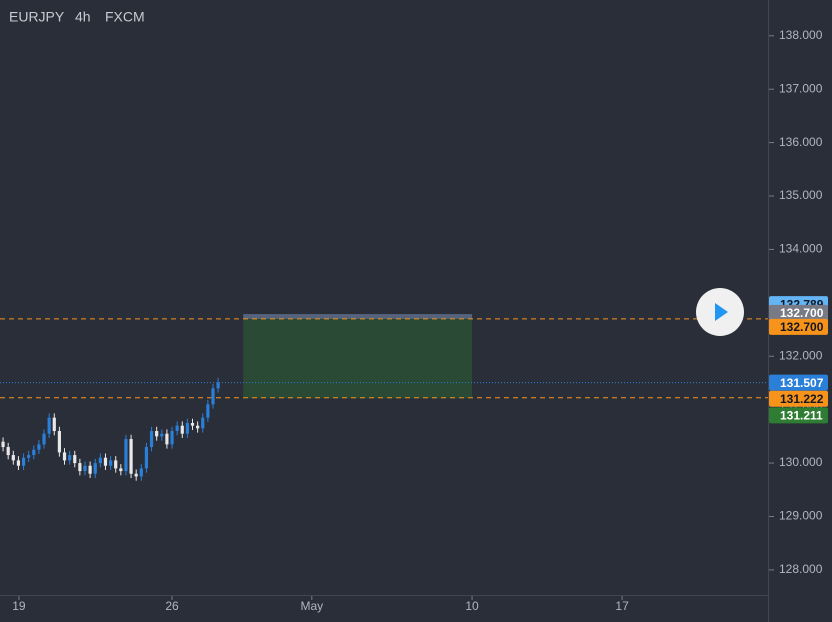 This screenshot has width=832, height=622. I want to click on x-tick-label: May, so click(311, 606).